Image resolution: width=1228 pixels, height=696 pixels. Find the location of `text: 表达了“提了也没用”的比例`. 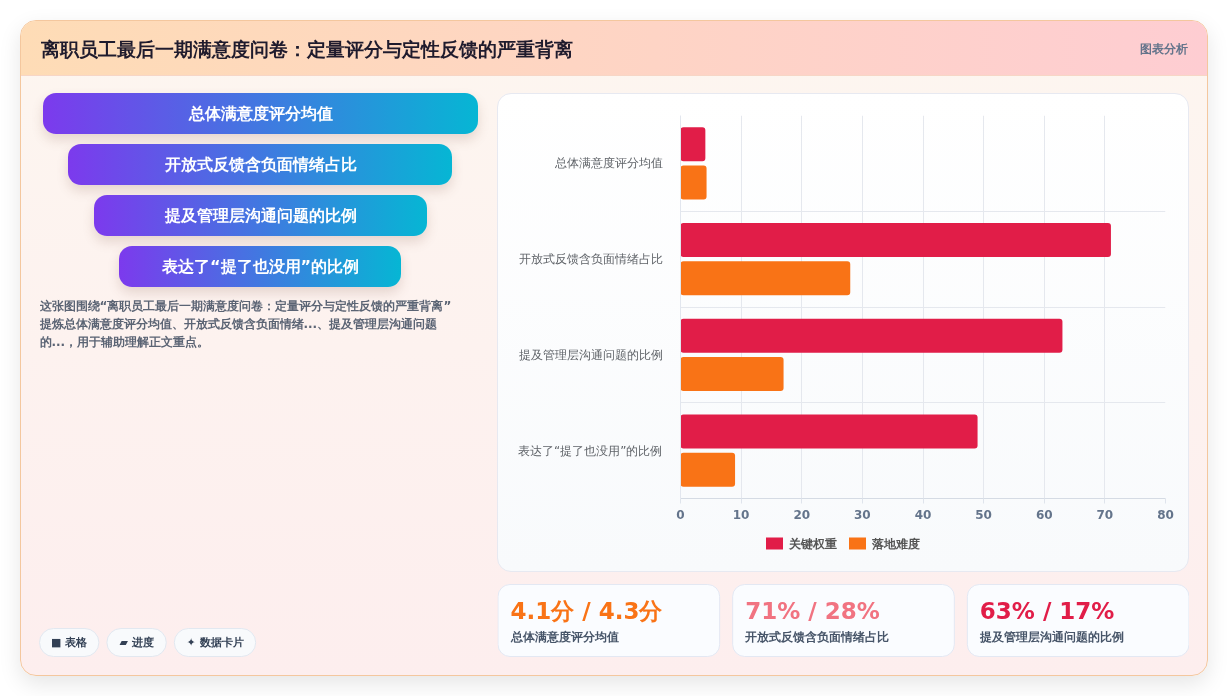

text: 表达了“提了也没用”的比例 is located at coordinates (260, 266).